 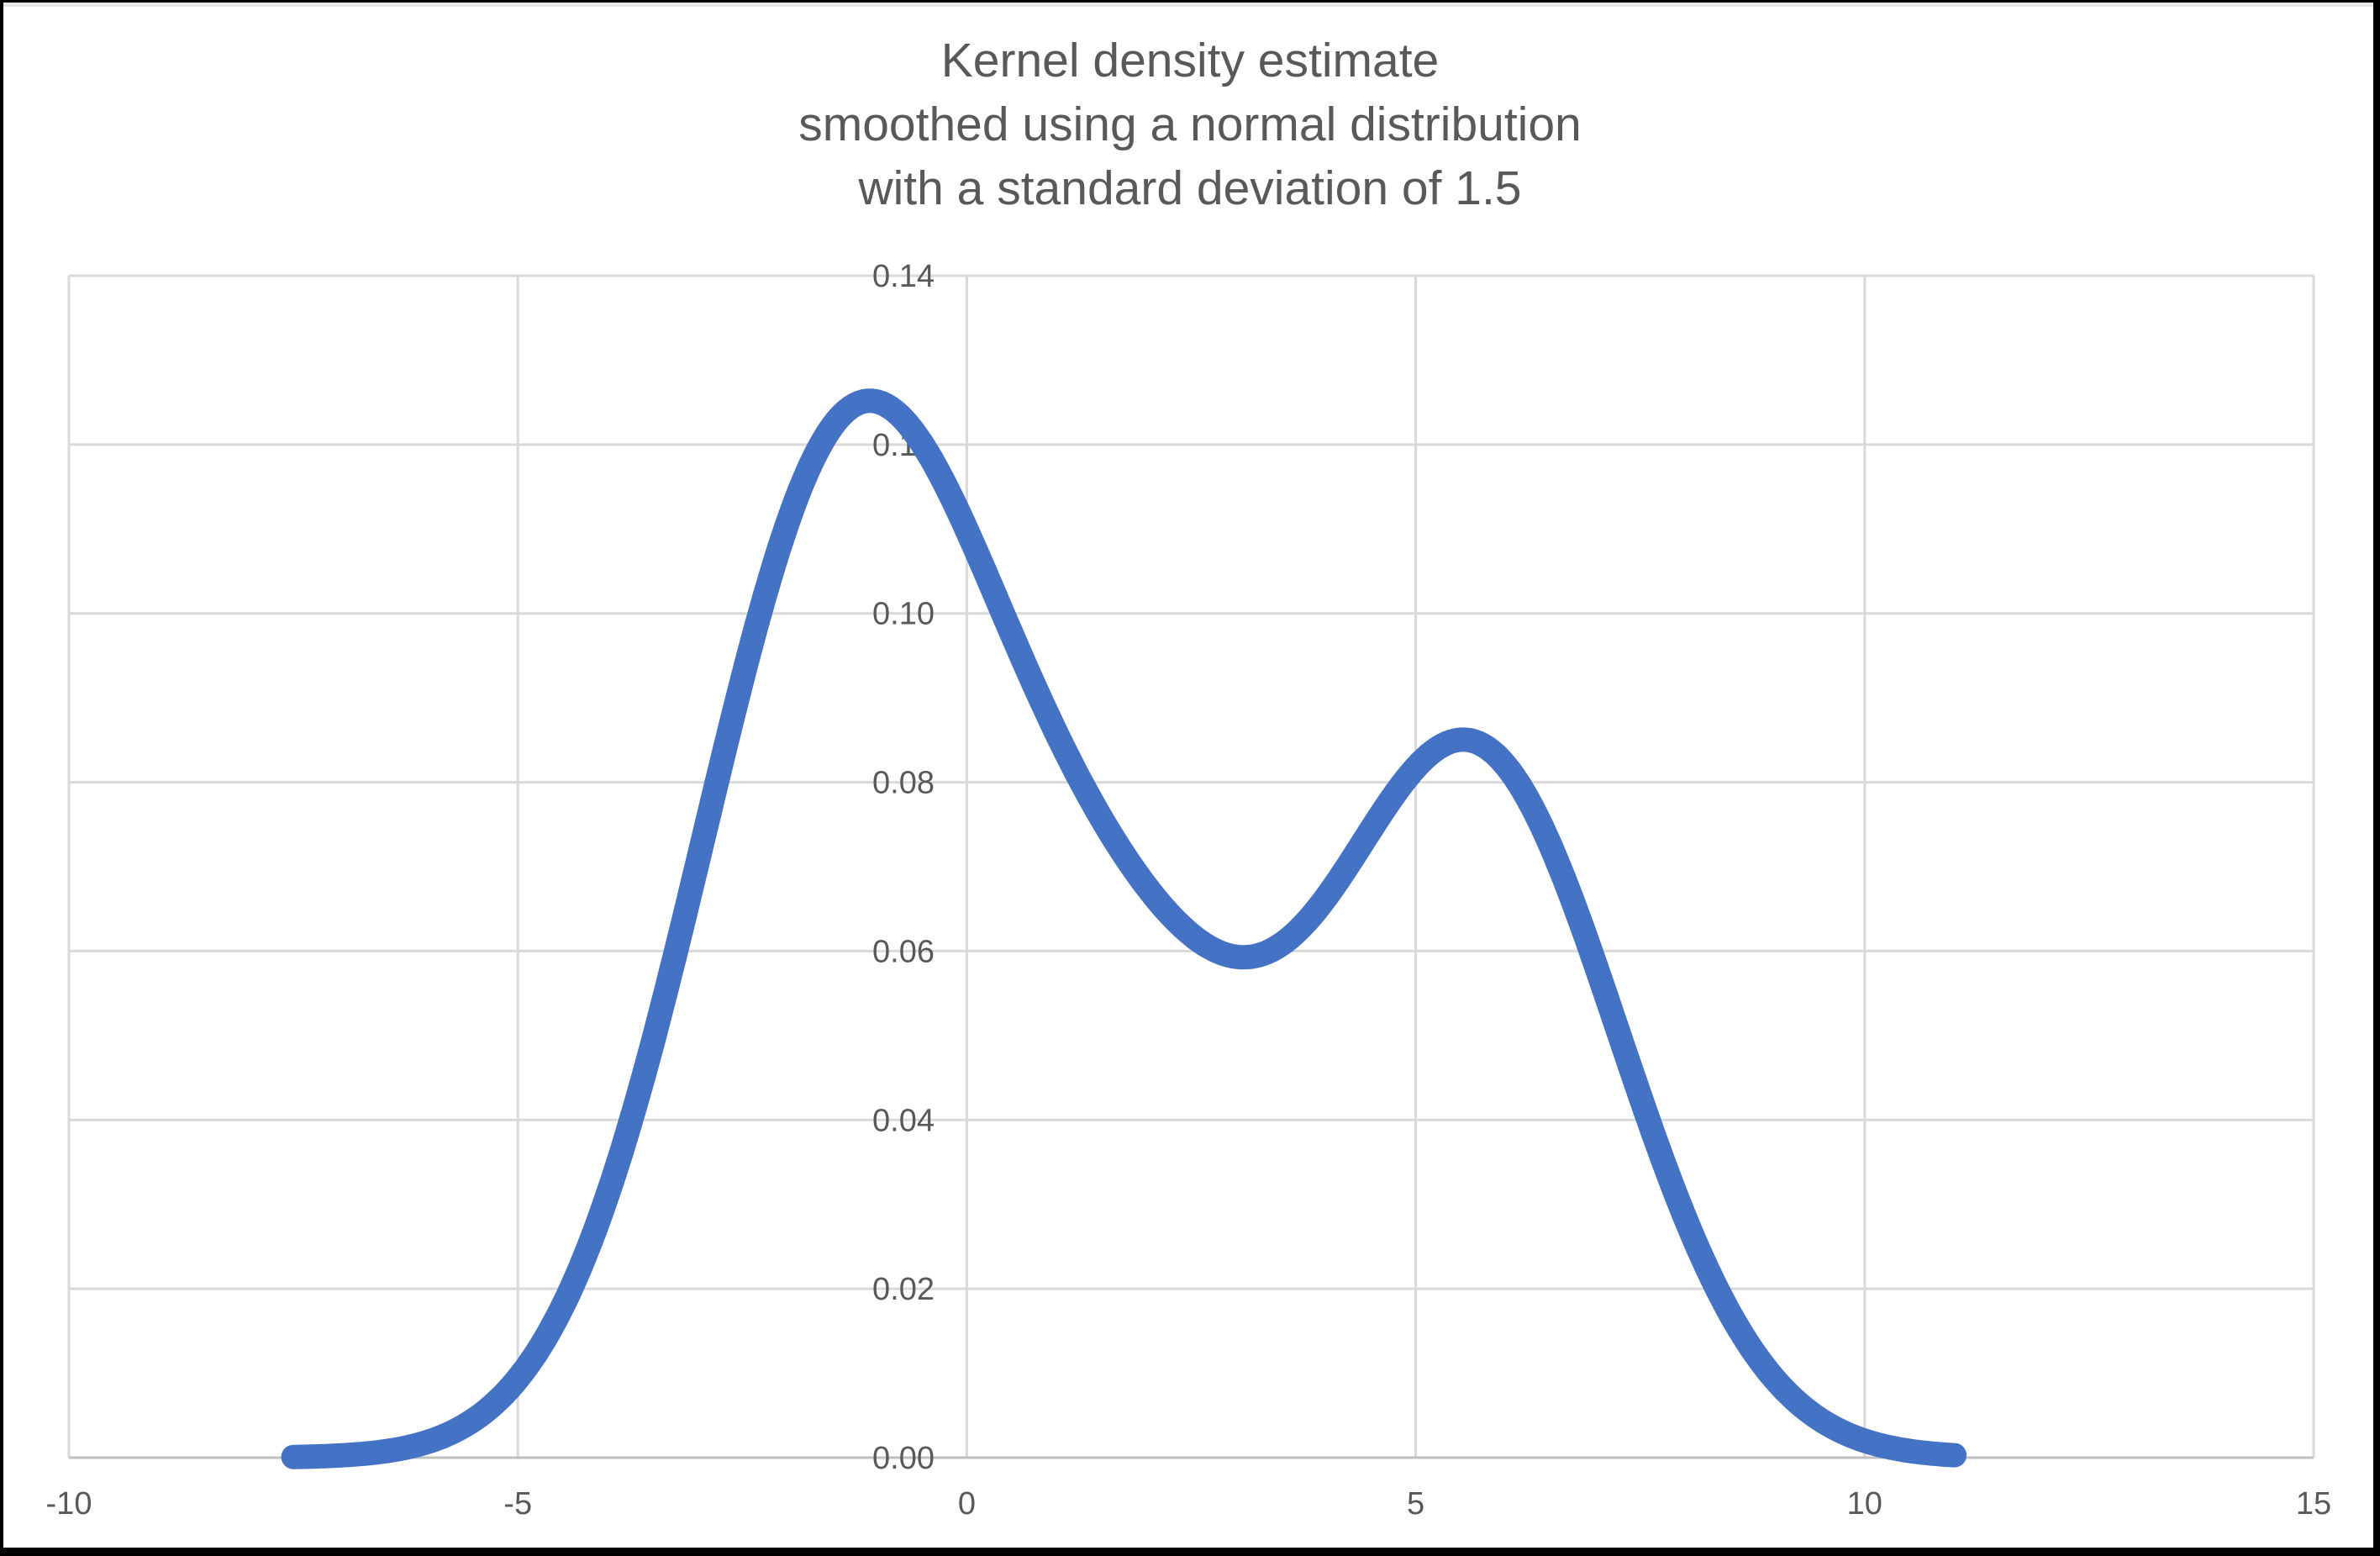 I want to click on y-tick-label-0.10: 0.10, so click(x=904, y=614).